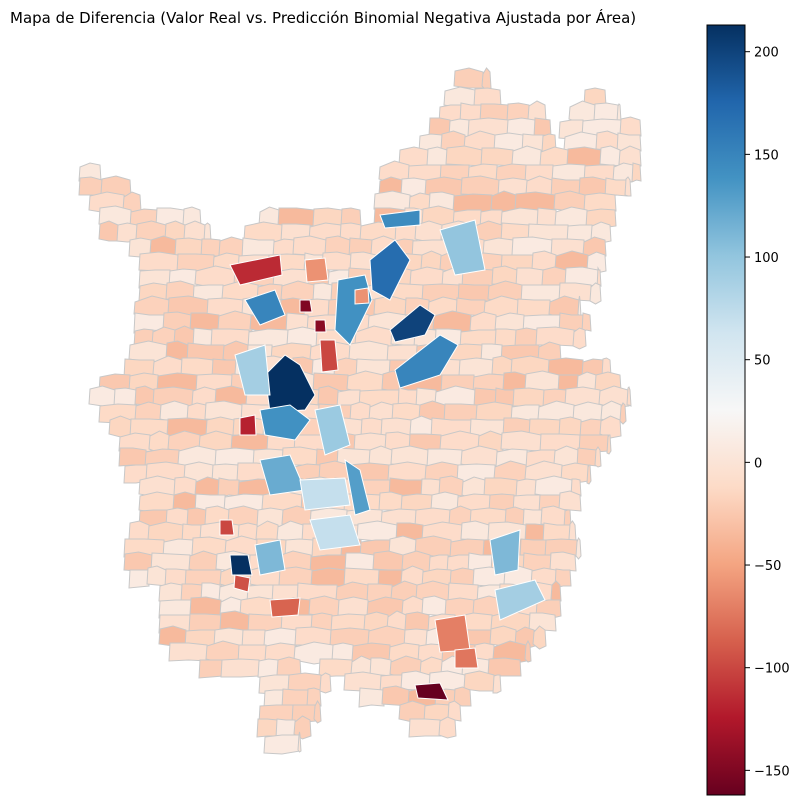  I want to click on colorbar-tick-label: 0, so click(758, 463).